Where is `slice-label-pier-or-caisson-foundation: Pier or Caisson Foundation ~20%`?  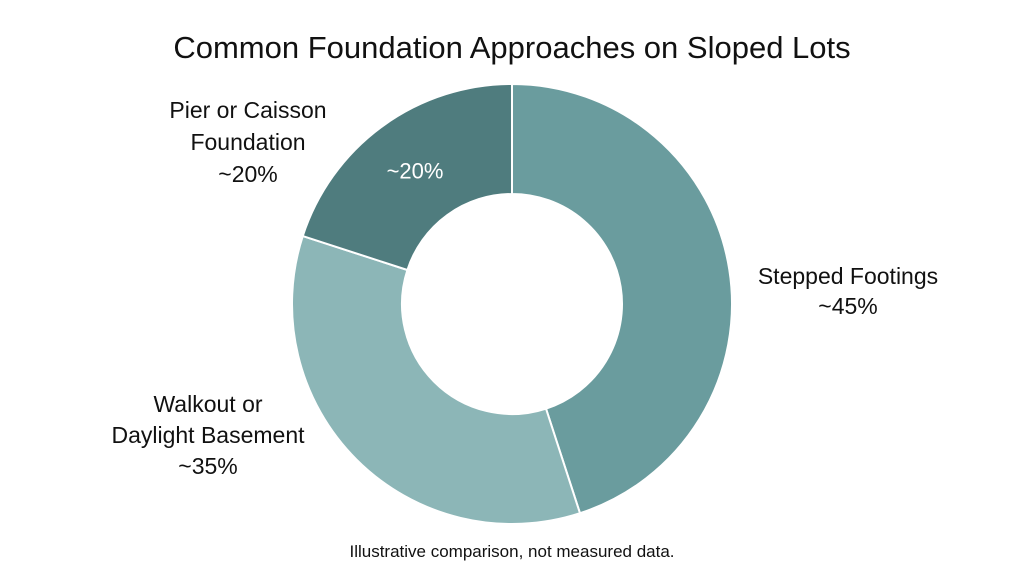
slice-label-pier-or-caisson-foundation: Pier or Caisson Foundation ~20% is located at coordinates (247, 142).